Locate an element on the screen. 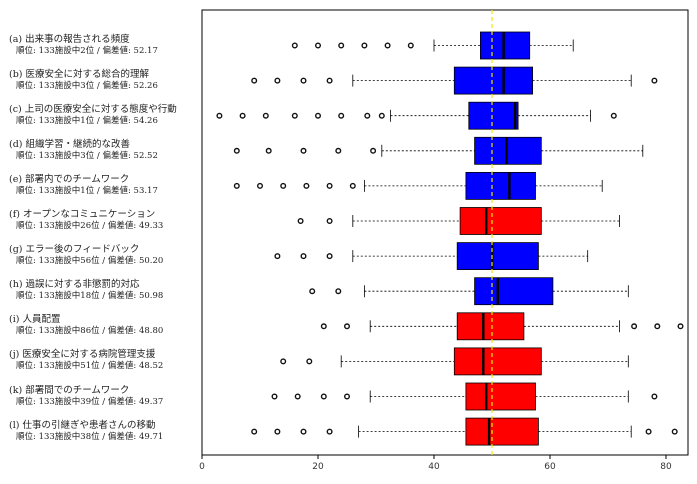 The height and width of the screenshot is (484, 697). category-label: (e) 部署内でのチームワーク 順位: 133施設中1位 / 偏差値: 53.17 is located at coordinates (106, 185).